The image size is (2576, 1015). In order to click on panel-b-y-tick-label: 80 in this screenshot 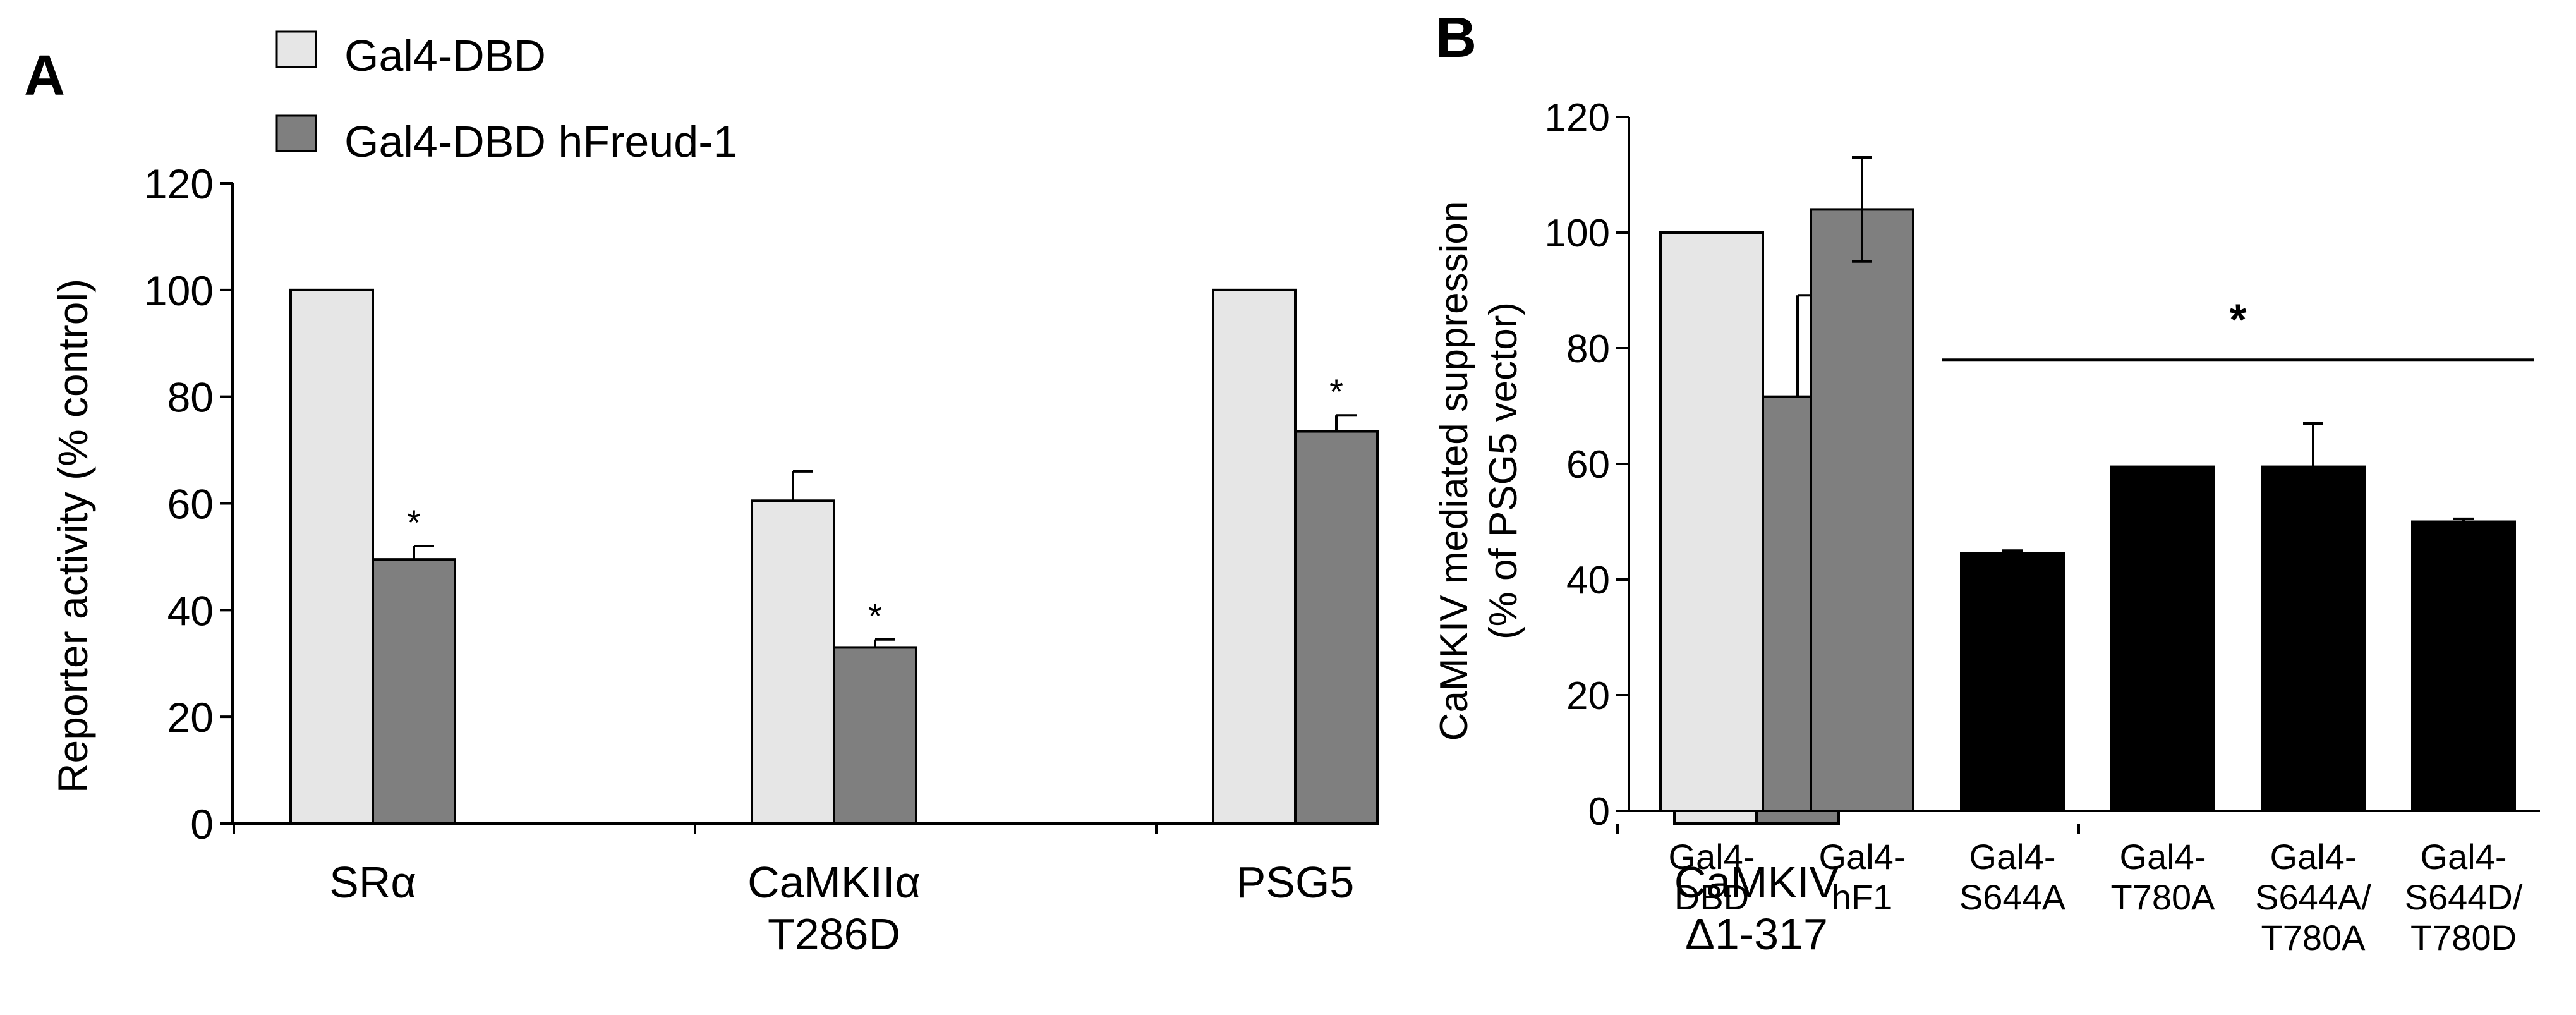, I will do `click(1588, 349)`.